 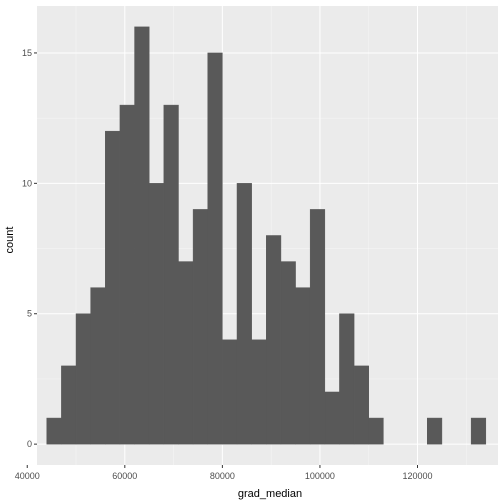 What do you see at coordinates (29, 248) in the screenshot?
I see `y-axis-ticks: 0 5 10 15` at bounding box center [29, 248].